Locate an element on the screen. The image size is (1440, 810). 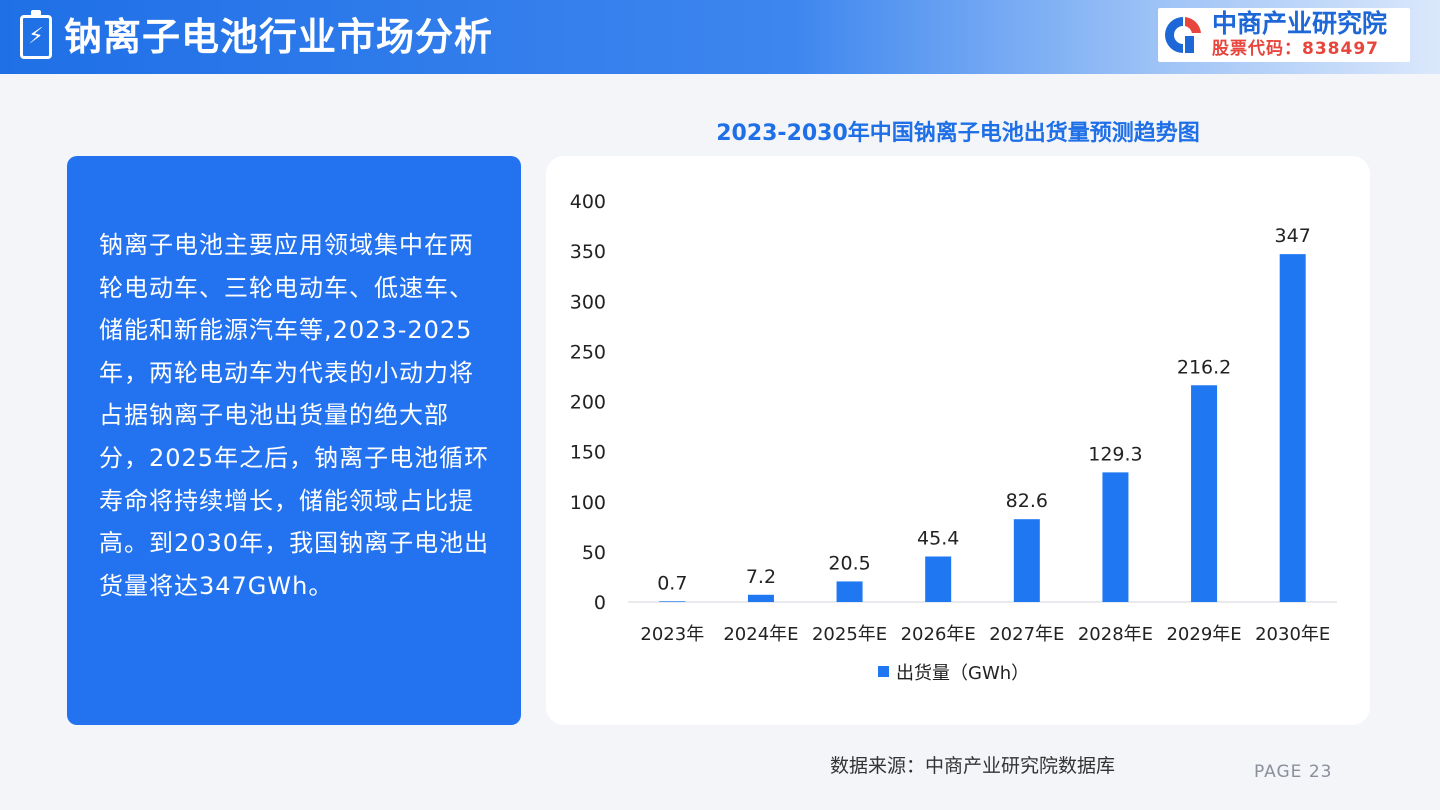
lightning-icon: ⚡ is located at coordinates (36, 36).